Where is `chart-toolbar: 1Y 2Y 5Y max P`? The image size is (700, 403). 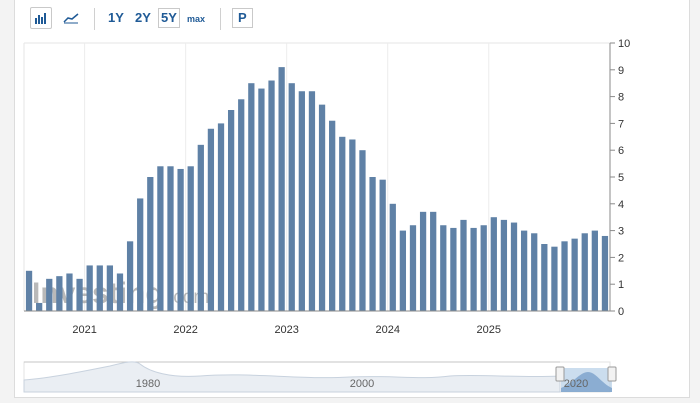
chart-toolbar: 1Y 2Y 5Y max P is located at coordinates (352, 17).